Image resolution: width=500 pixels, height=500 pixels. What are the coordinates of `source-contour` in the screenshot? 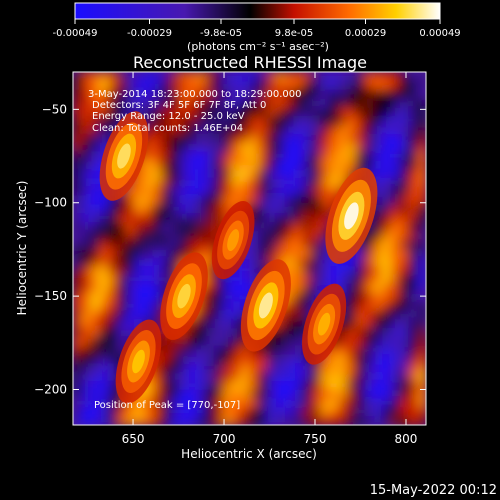 It's located at (324, 324).